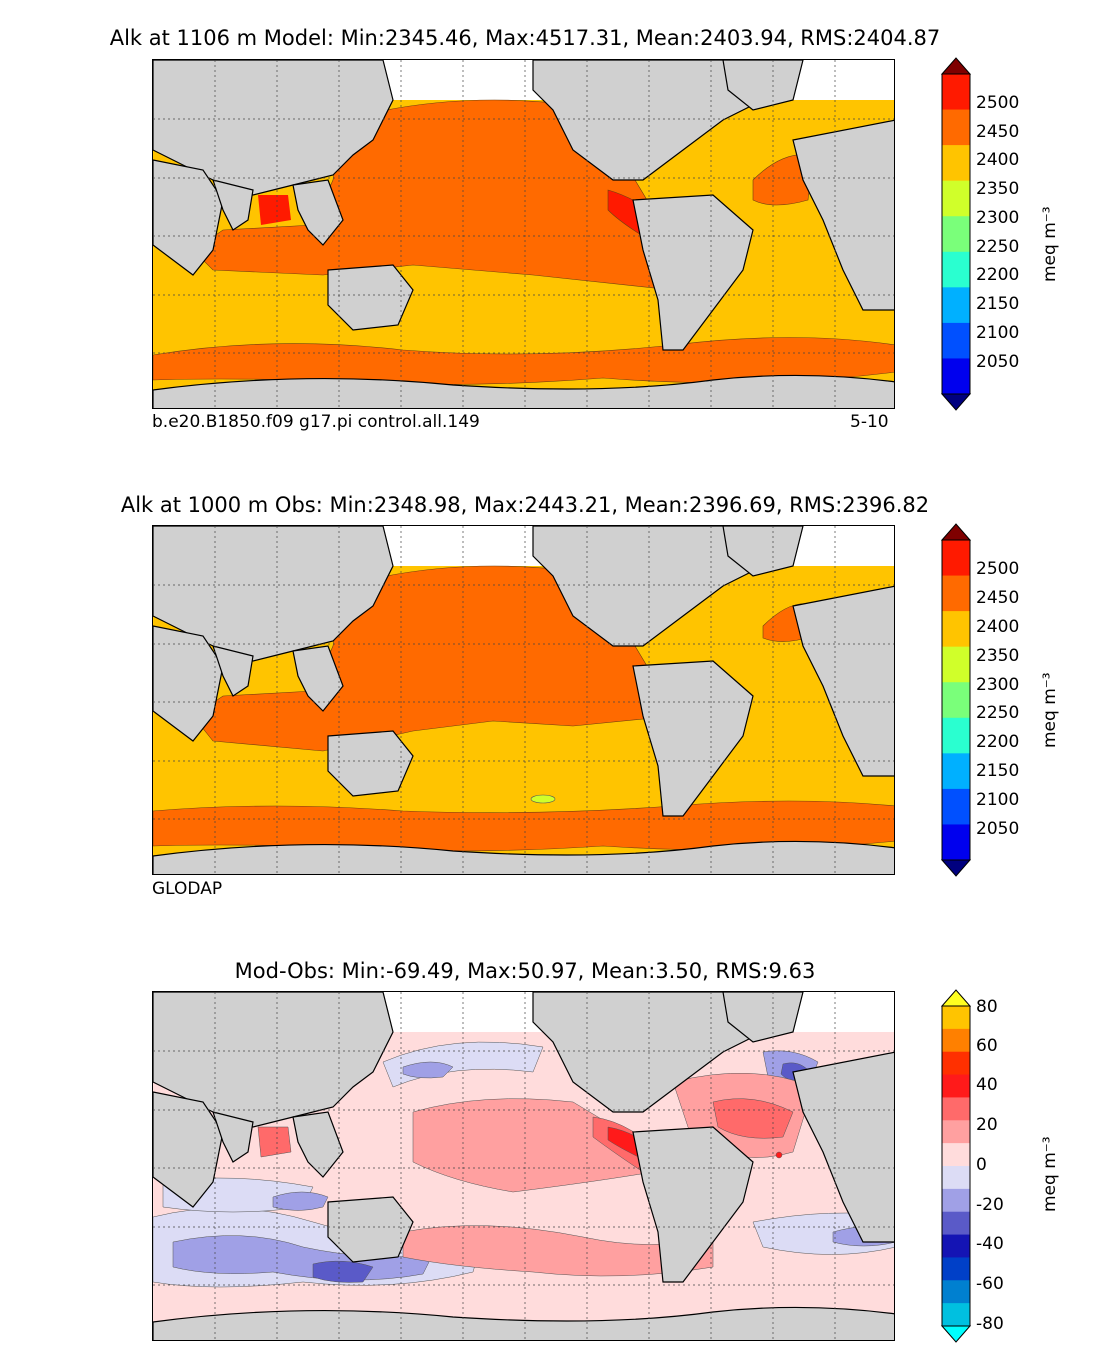 The width and height of the screenshot is (1096, 1372). What do you see at coordinates (987, 1125) in the screenshot?
I see `cb-tick: 20` at bounding box center [987, 1125].